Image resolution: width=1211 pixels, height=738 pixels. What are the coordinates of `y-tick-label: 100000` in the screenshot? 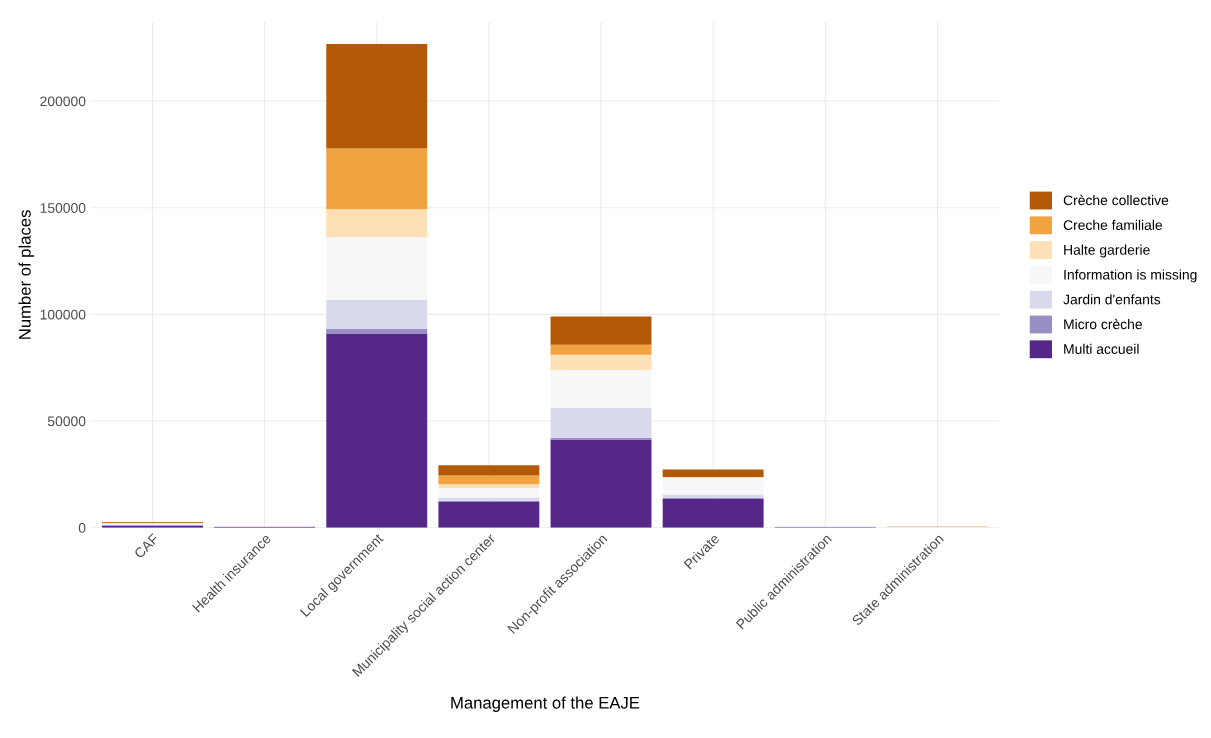 It's located at (63, 314).